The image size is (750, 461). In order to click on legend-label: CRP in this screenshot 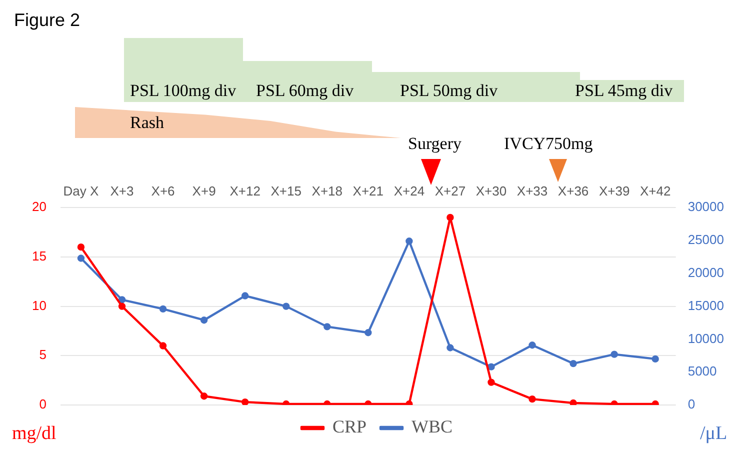, I will do `click(349, 426)`.